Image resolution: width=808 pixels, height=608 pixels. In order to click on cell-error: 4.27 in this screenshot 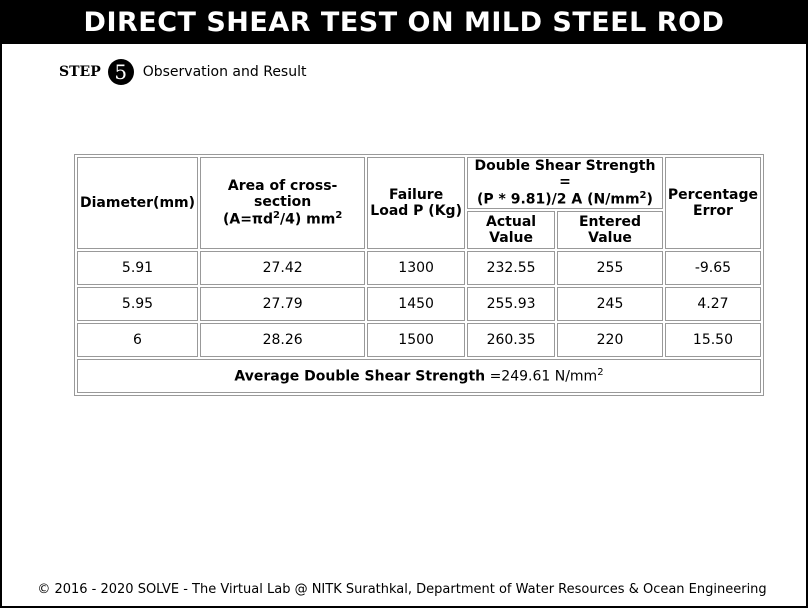, I will do `click(712, 303)`.